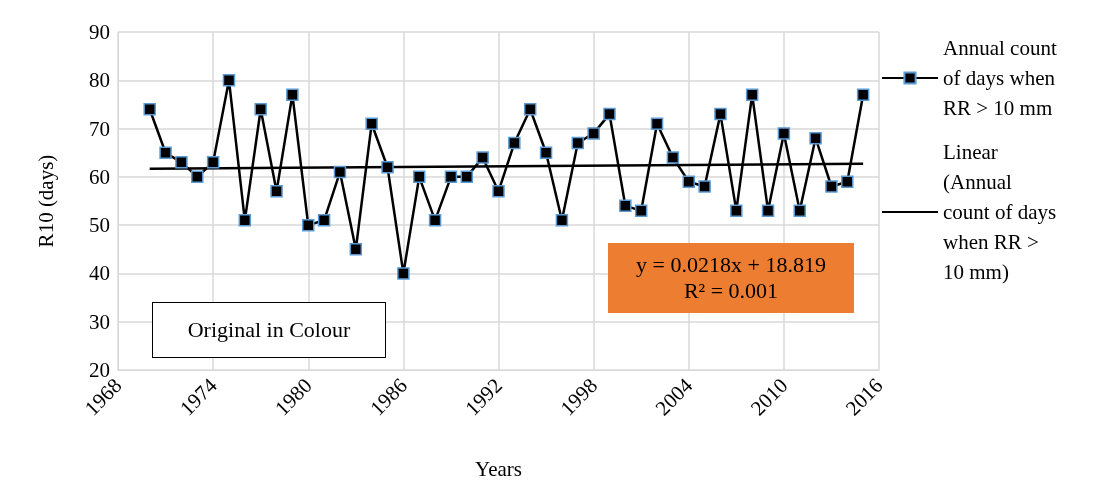 The image size is (1099, 484). I want to click on y-tick-label: 30, so click(99, 321).